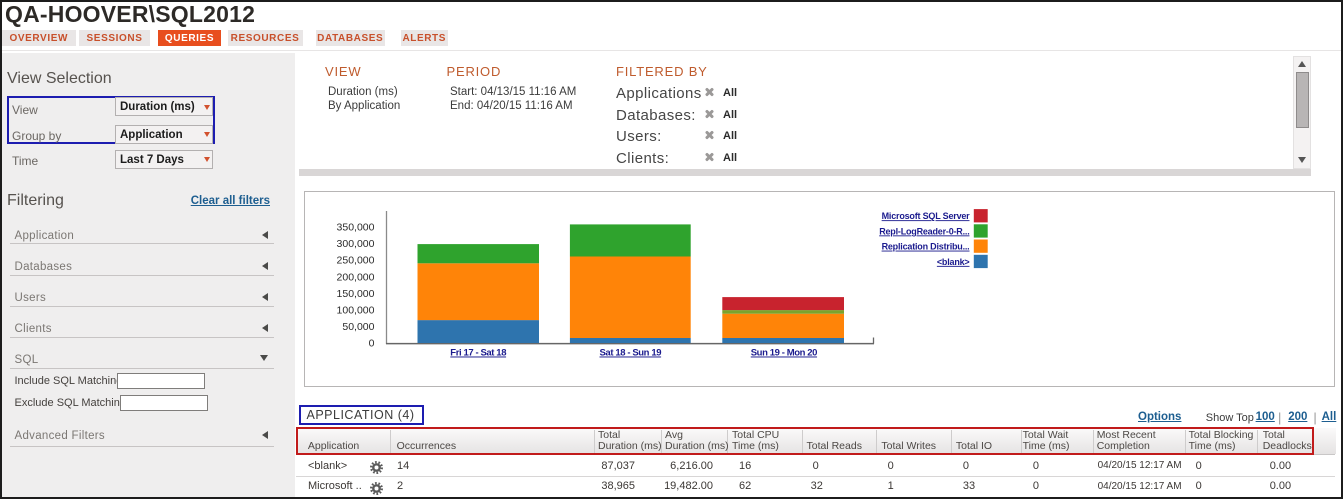 Image resolution: width=1343 pixels, height=499 pixels. What do you see at coordinates (356, 227) in the screenshot?
I see `svg-text: 350,000` at bounding box center [356, 227].